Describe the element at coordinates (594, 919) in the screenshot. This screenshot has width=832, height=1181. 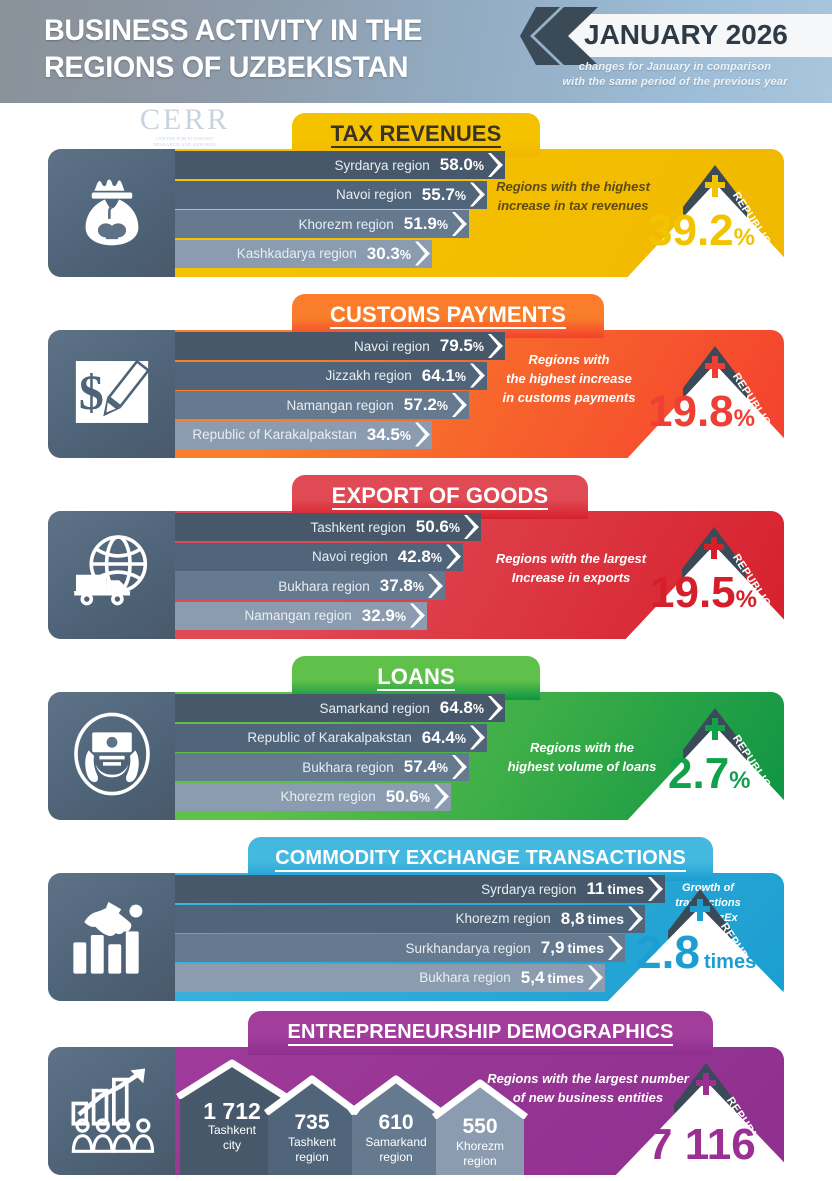
I see `bar-value: 8,8 times` at that location.